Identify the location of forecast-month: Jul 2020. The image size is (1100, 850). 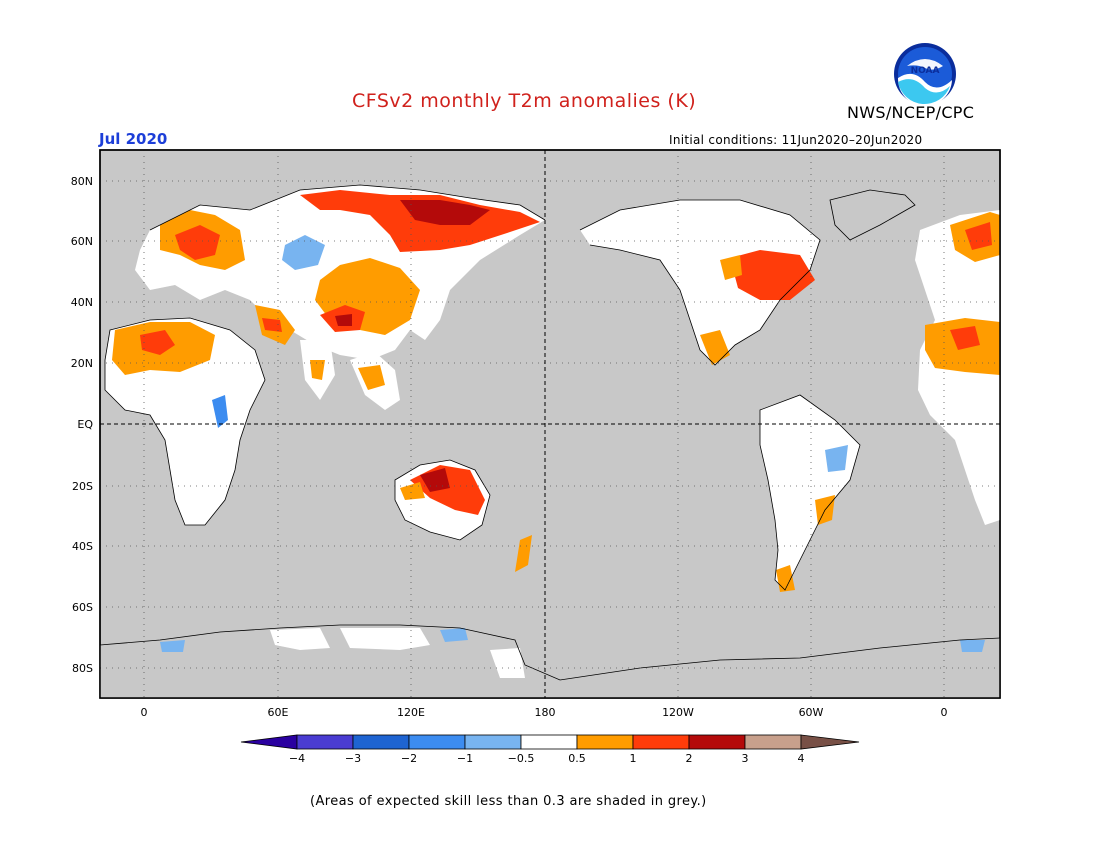
(133, 139).